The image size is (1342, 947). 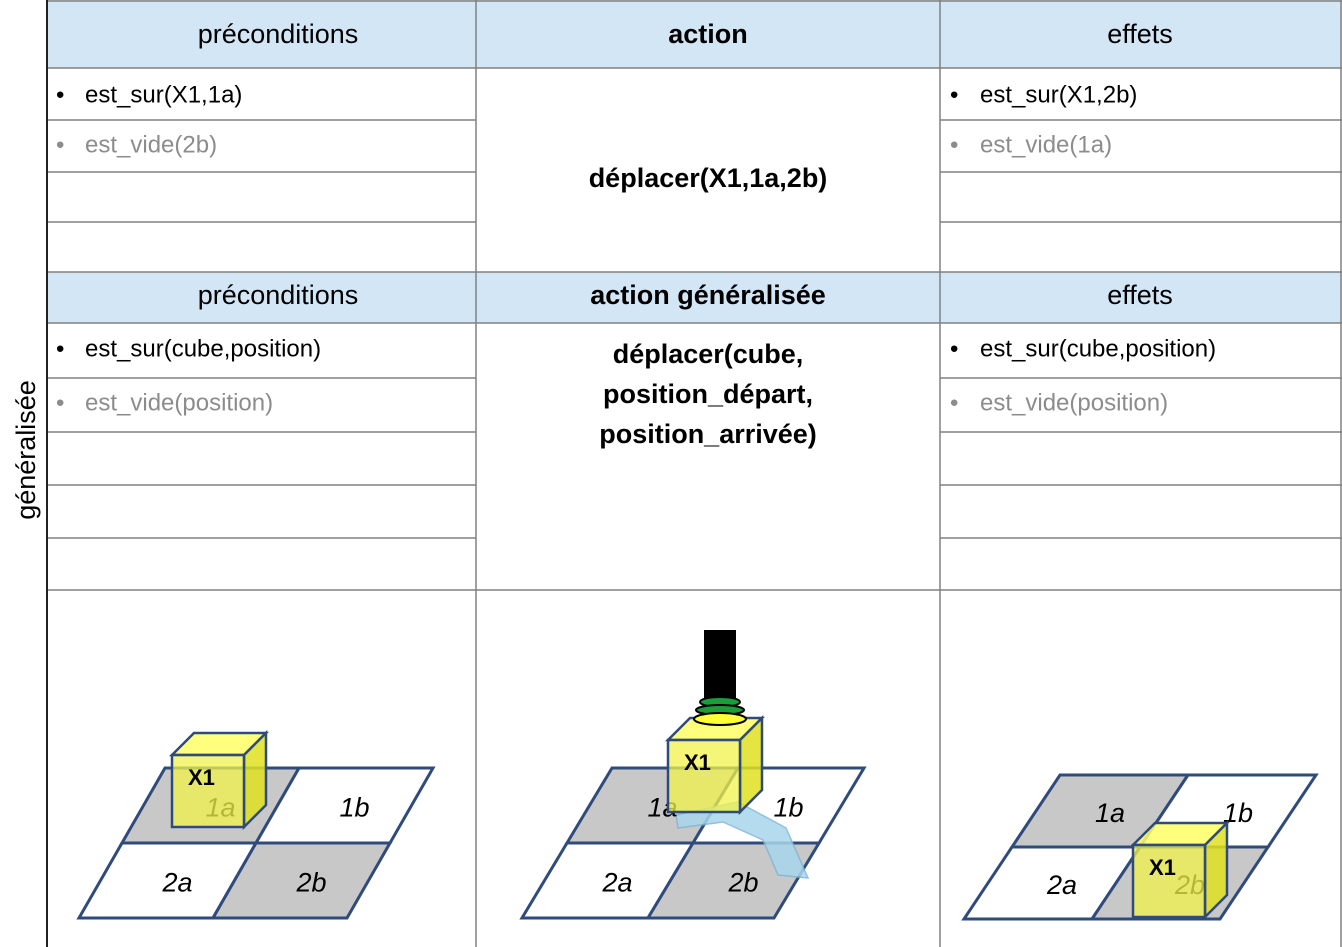 What do you see at coordinates (179, 402) in the screenshot?
I see `precondition: est_vide(position)` at bounding box center [179, 402].